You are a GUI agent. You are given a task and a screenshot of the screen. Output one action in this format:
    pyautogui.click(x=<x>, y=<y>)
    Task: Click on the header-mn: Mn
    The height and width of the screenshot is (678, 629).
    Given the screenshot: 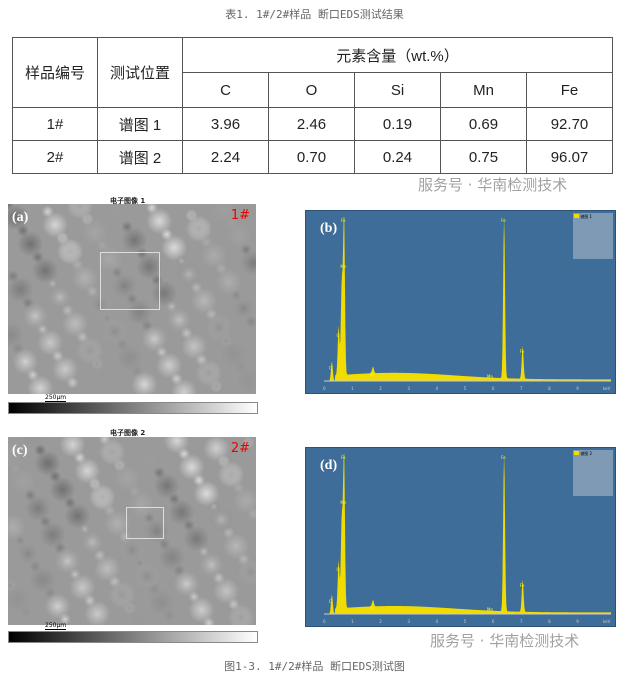 What is the action you would take?
    pyautogui.click(x=483, y=90)
    